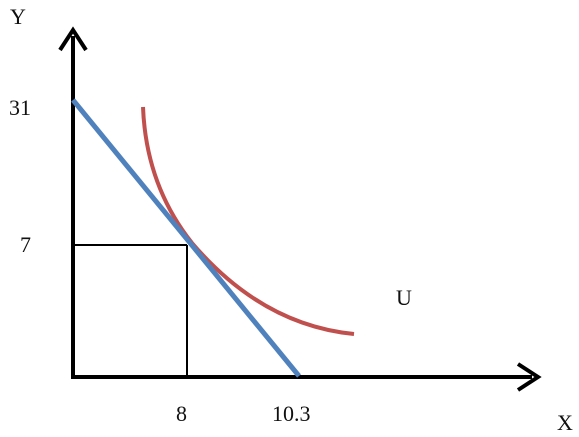  Describe the element at coordinates (404, 297) in the screenshot. I see `curve-label-u: U` at that location.